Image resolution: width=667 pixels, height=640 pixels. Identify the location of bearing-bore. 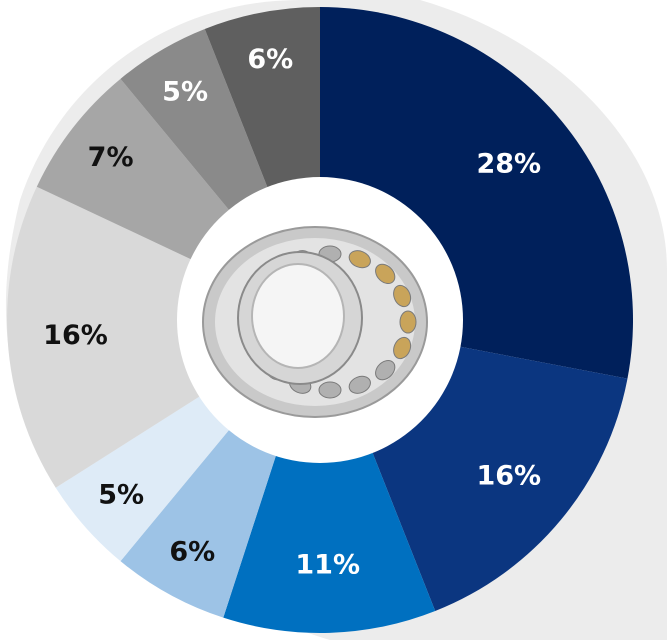
(298, 316).